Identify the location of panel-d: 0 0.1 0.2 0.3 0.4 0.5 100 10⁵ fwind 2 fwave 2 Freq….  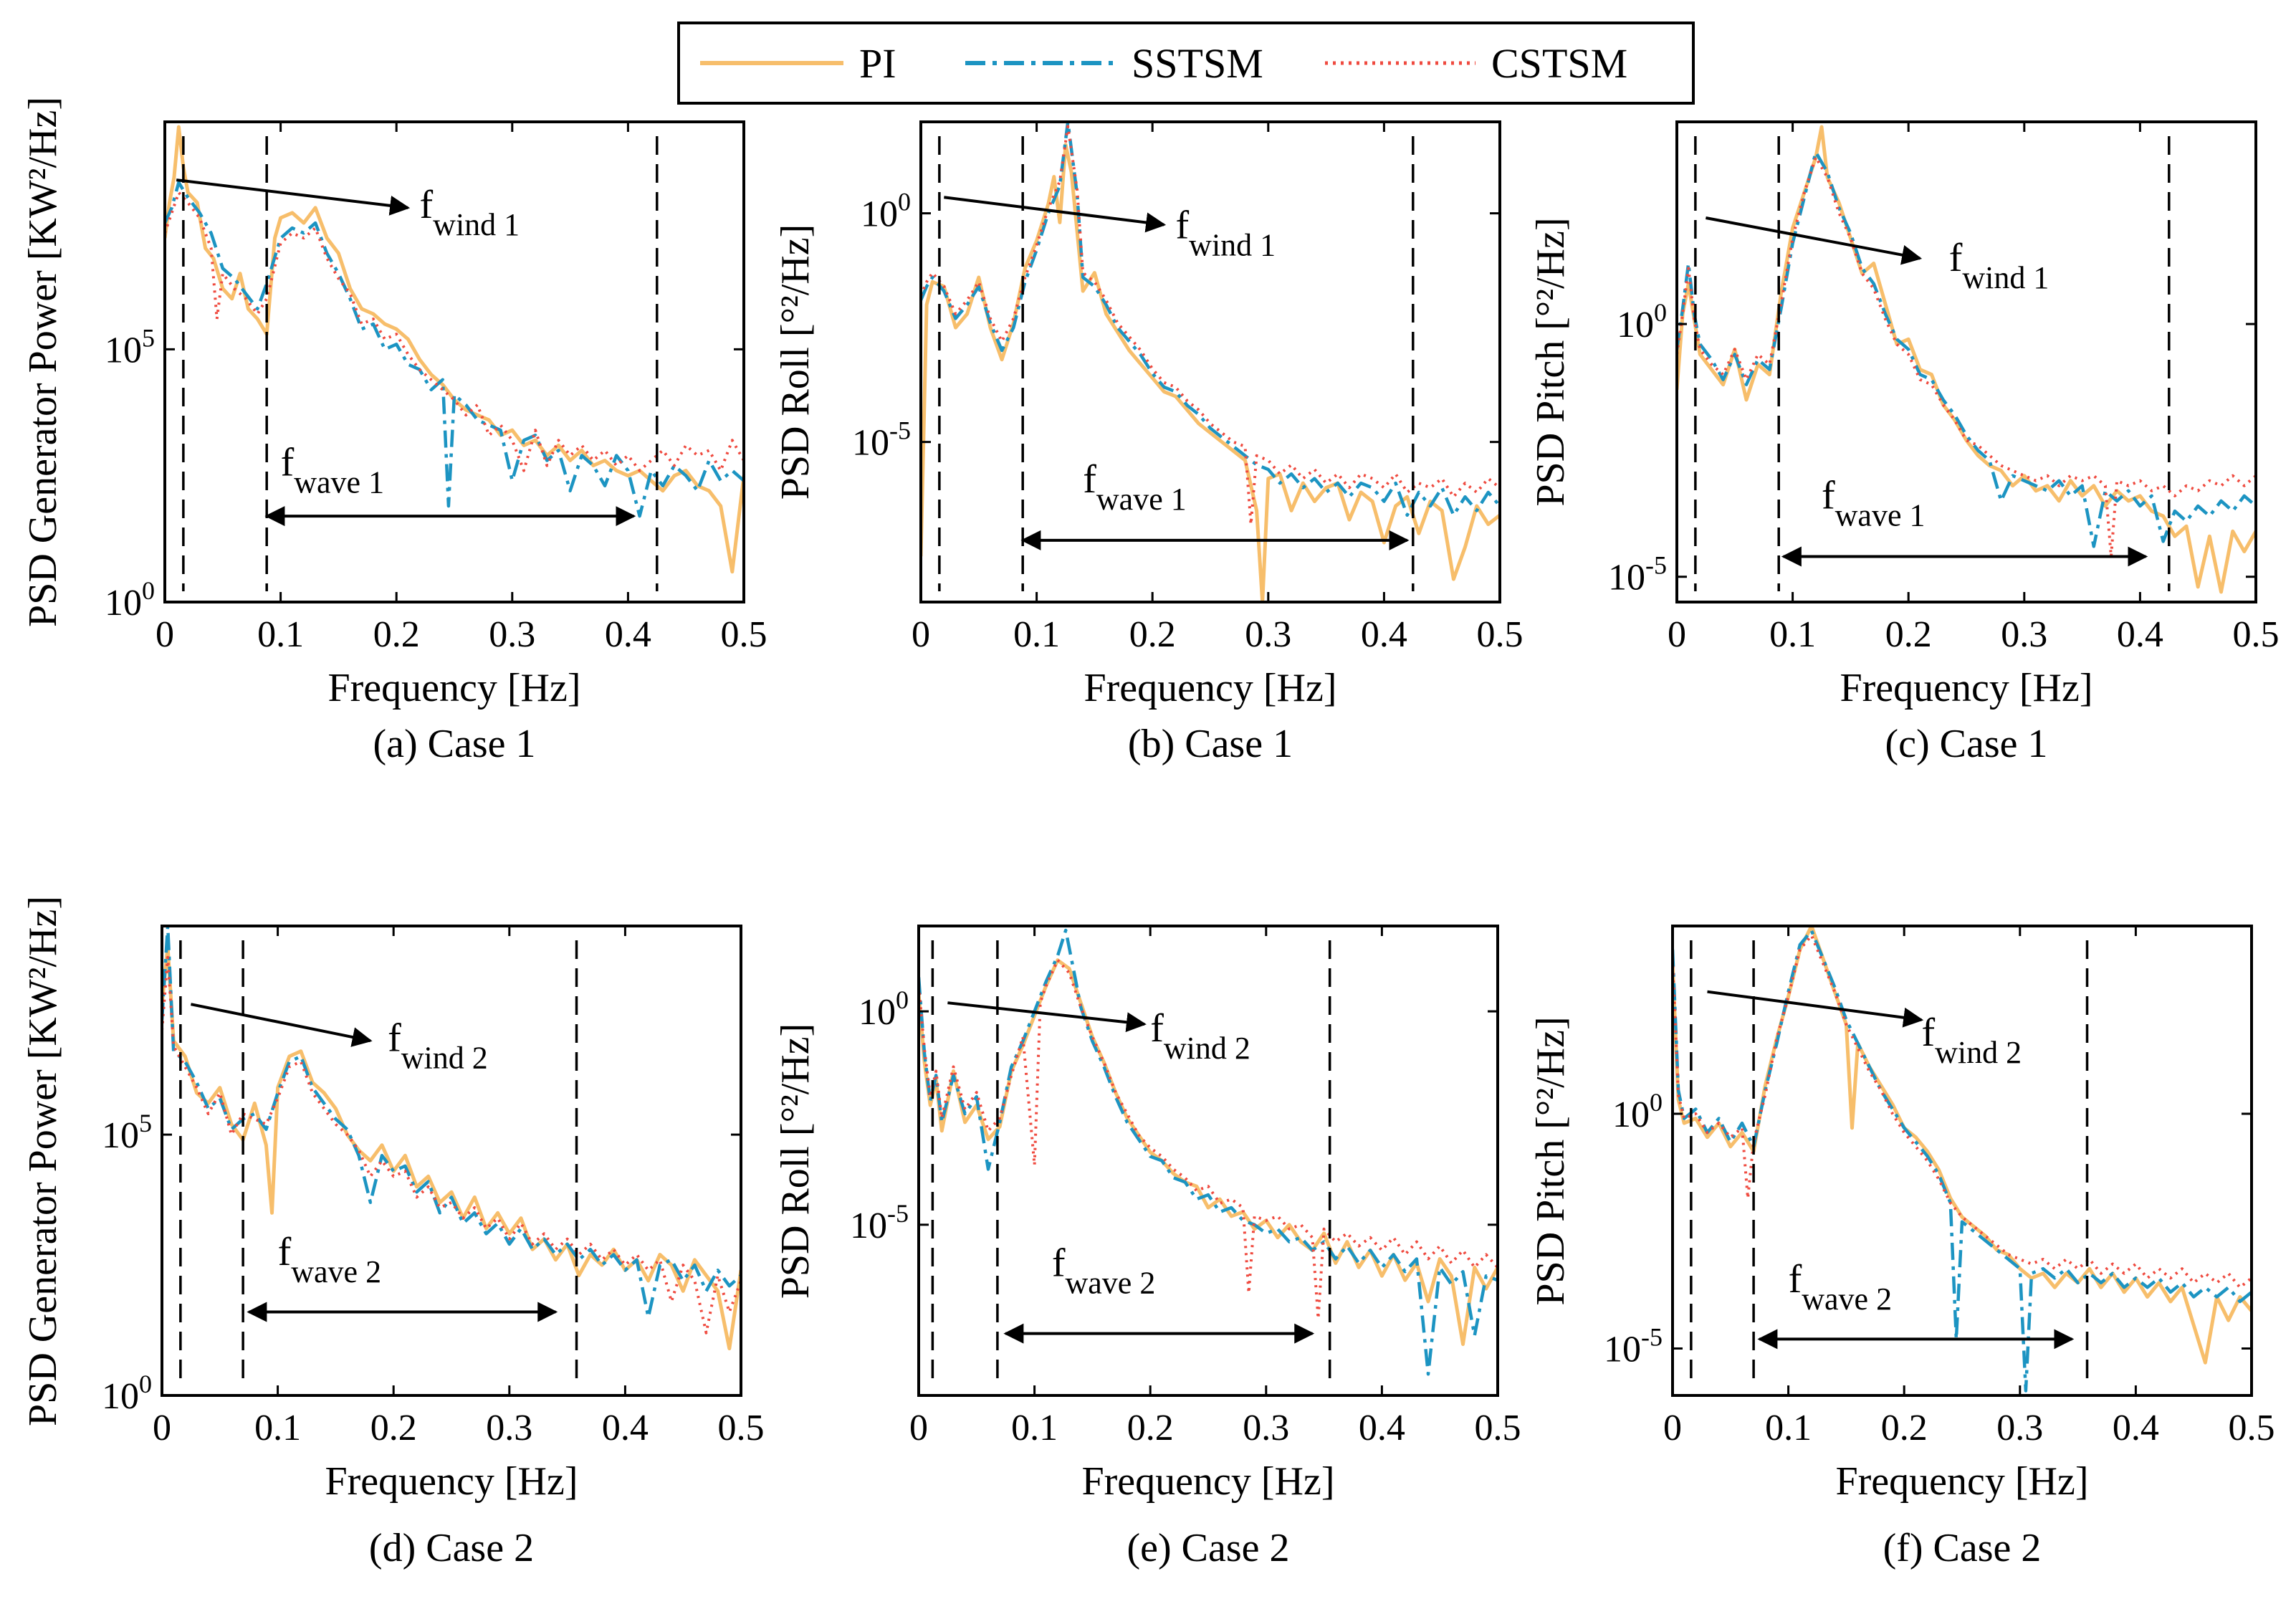
(393, 1233).